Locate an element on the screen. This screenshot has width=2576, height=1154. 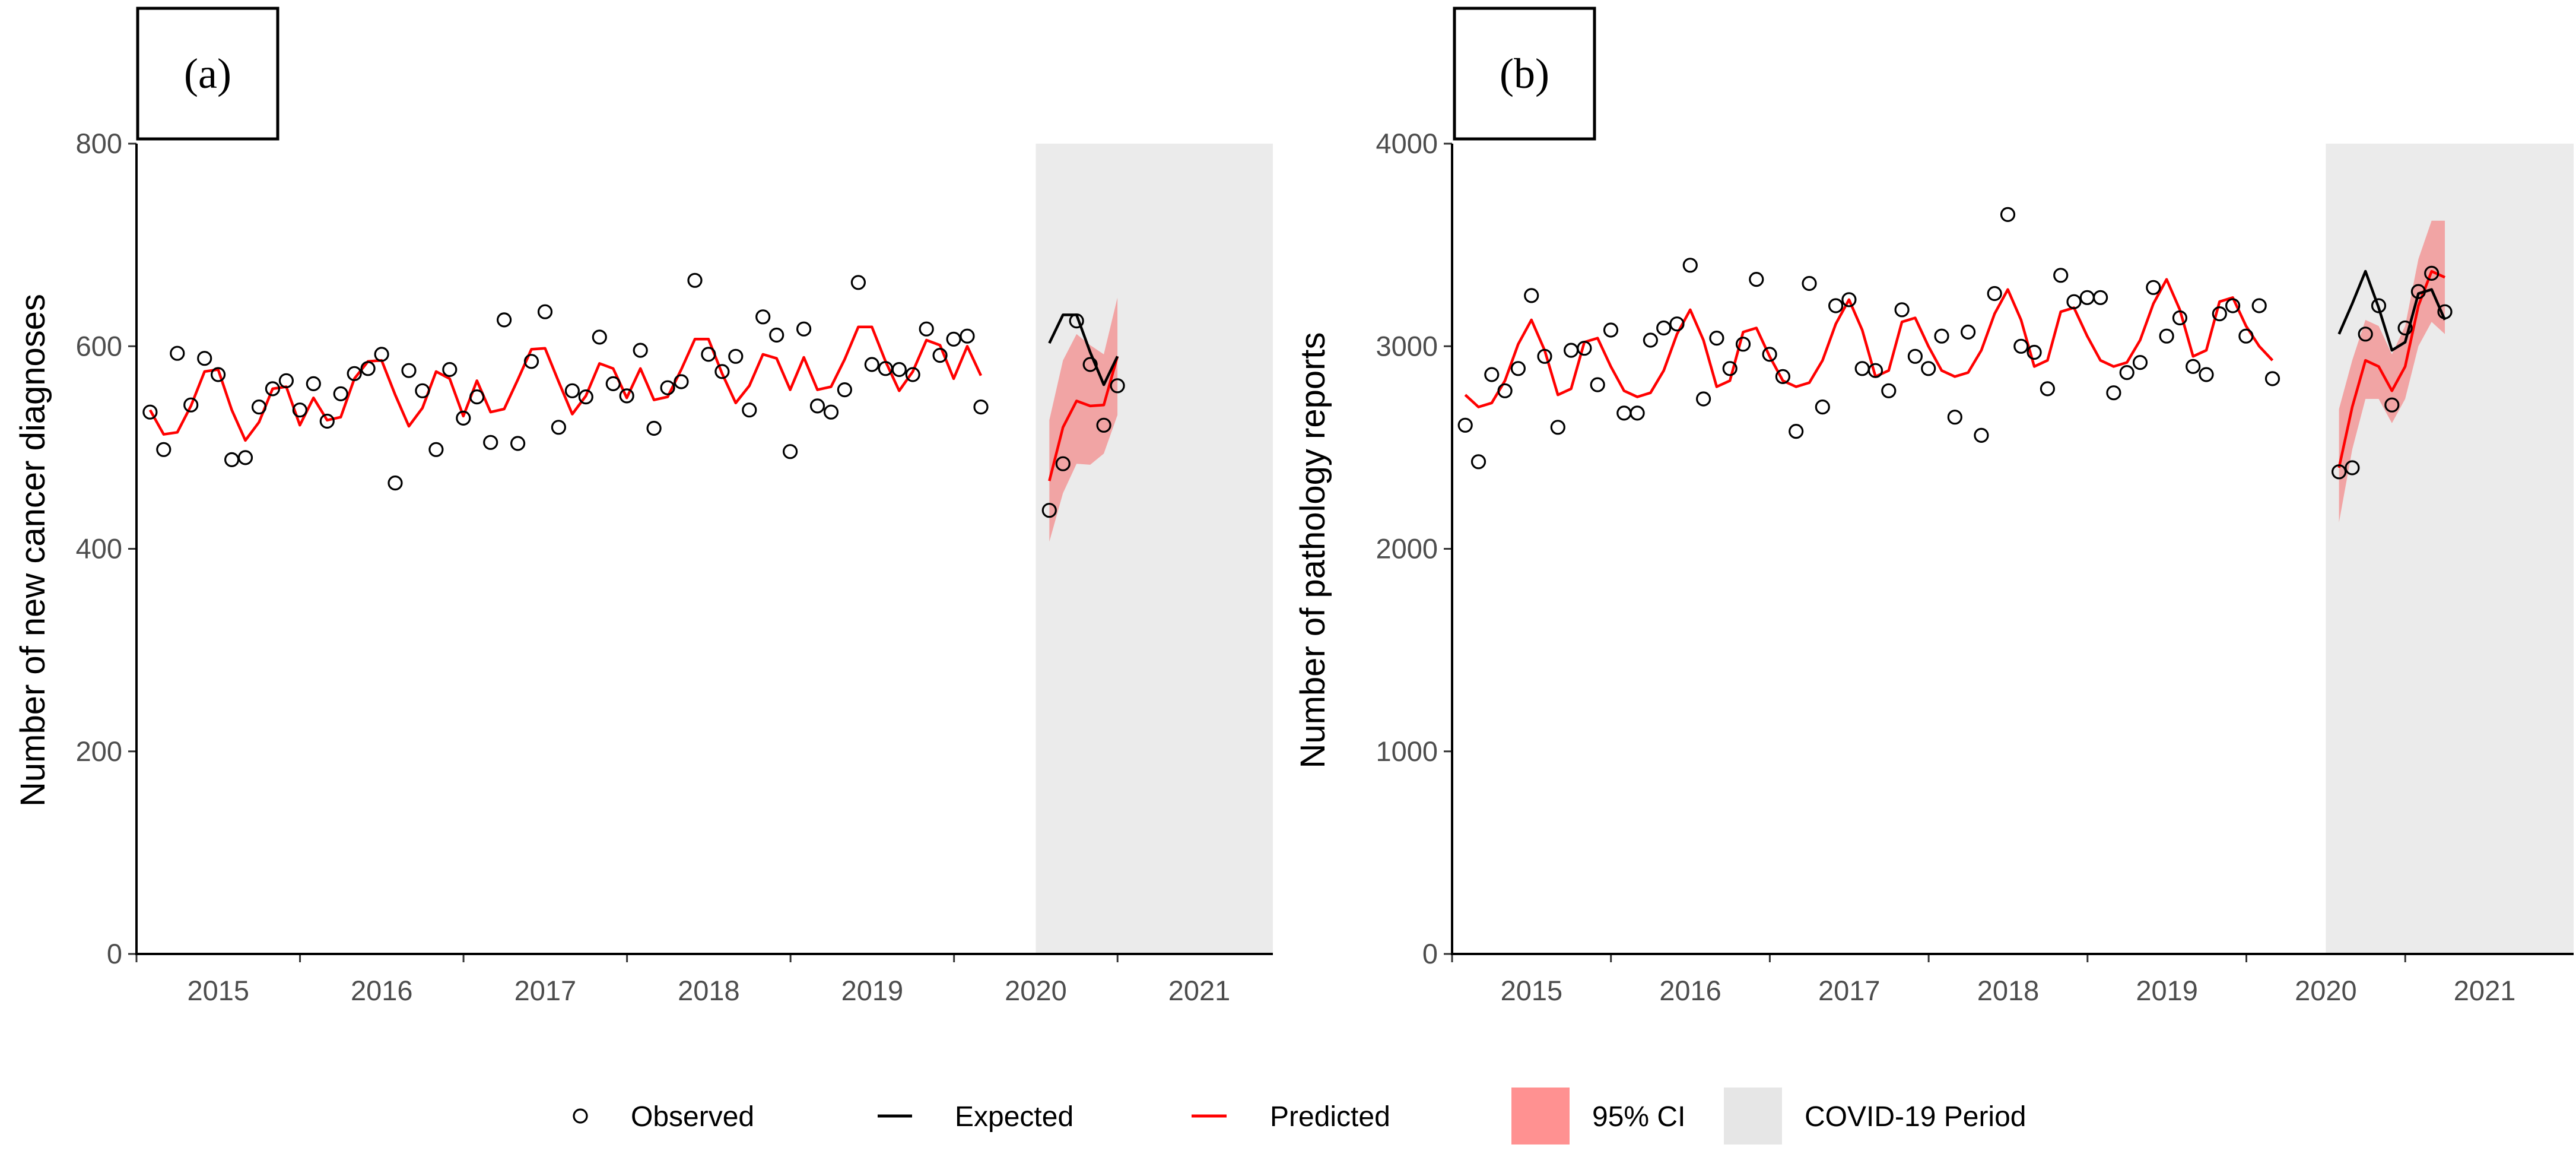
x-tick-label: 2017 is located at coordinates (545, 991).